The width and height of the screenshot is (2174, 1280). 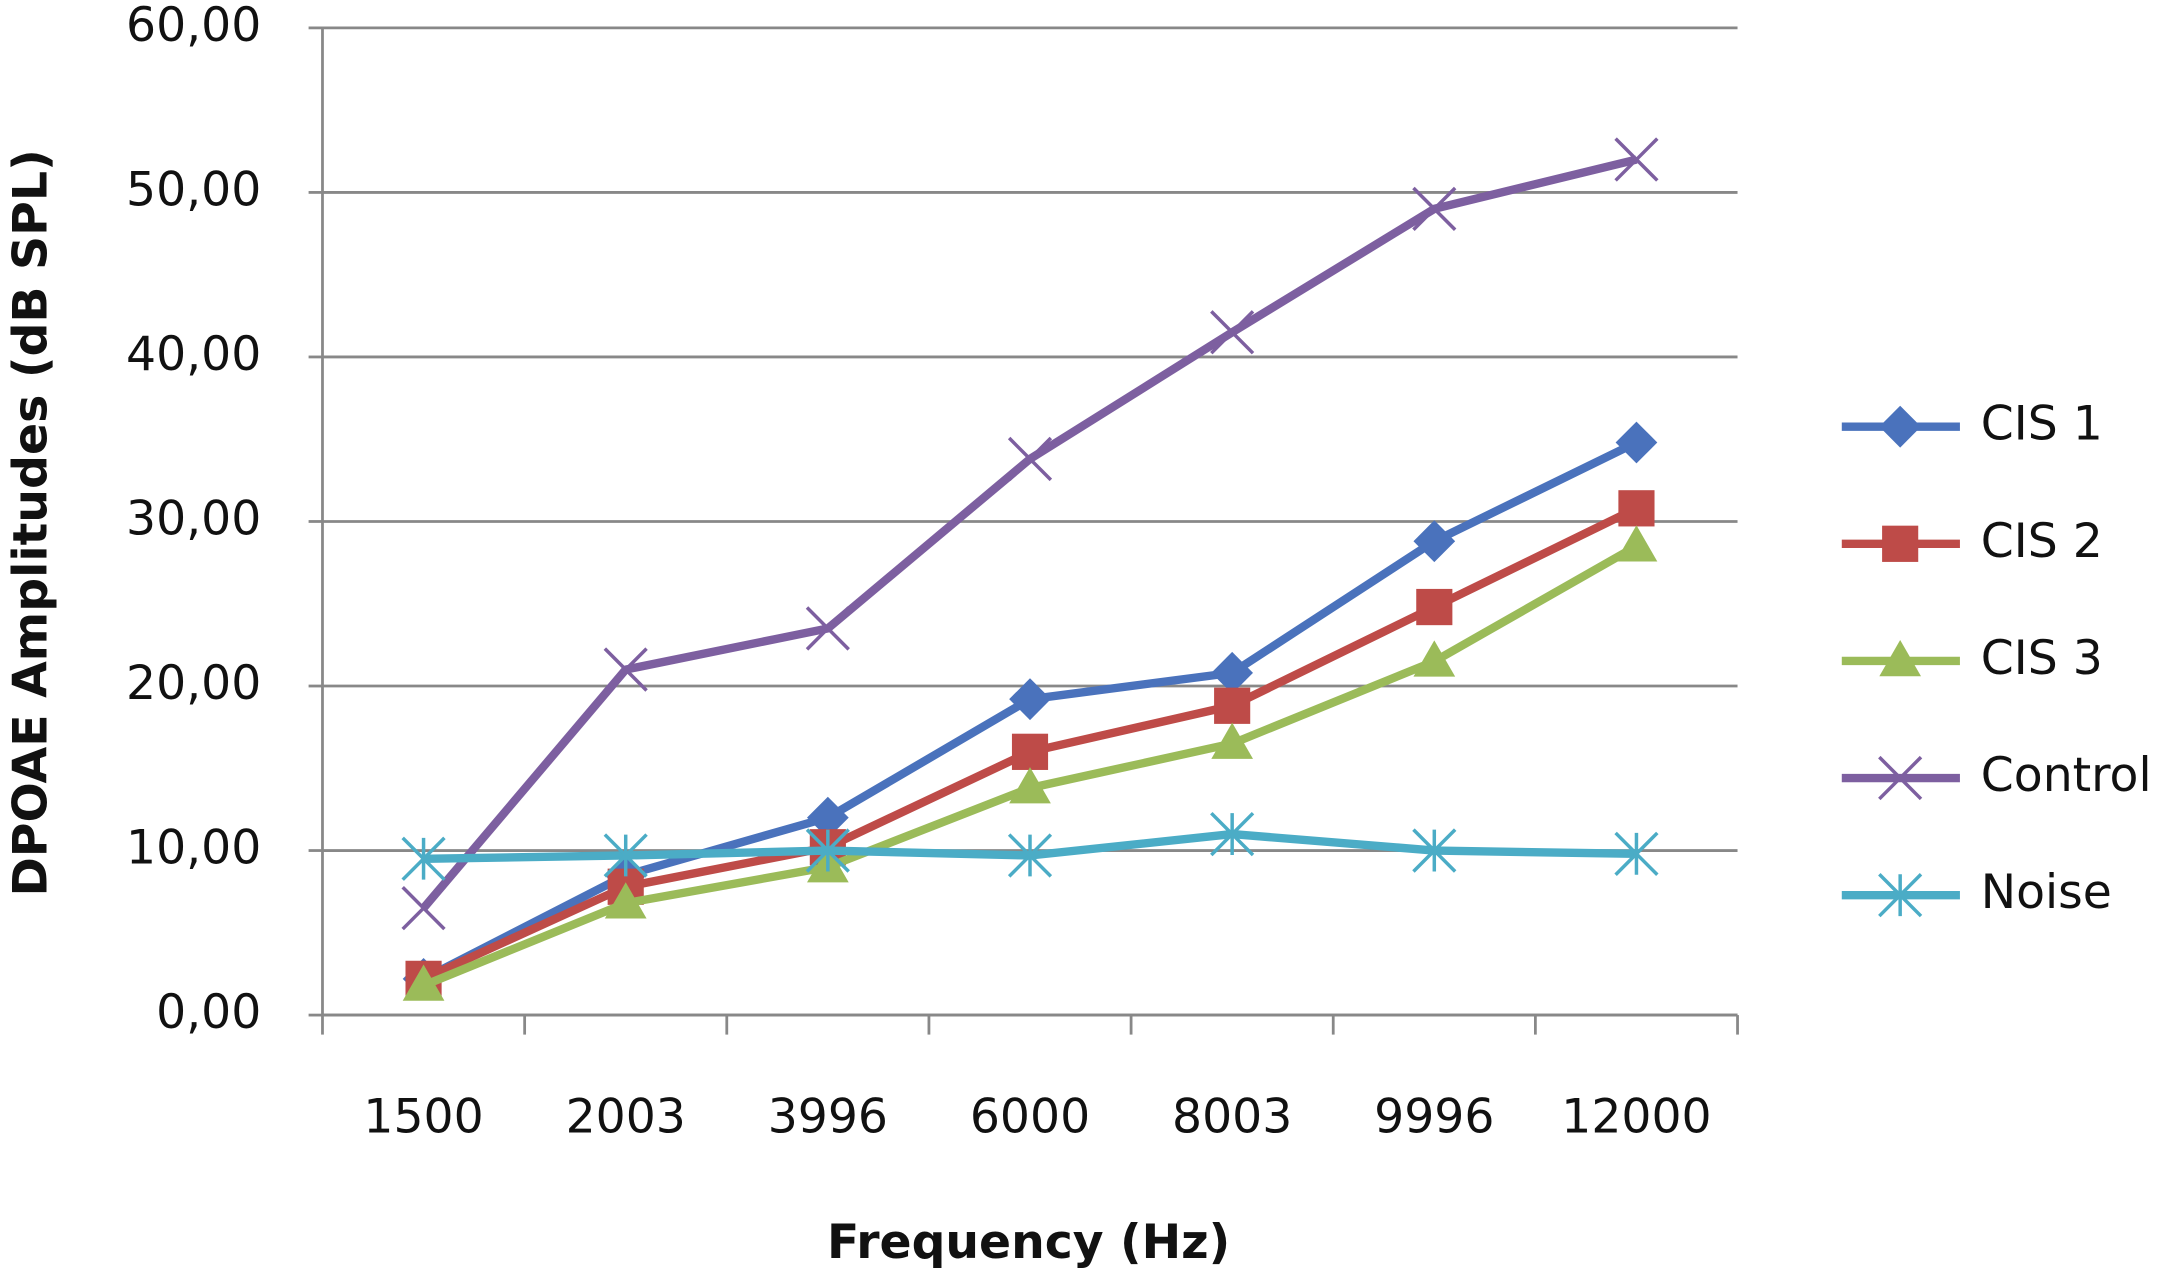 I want to click on x-tick-label: 12000, so click(x=1636, y=1117).